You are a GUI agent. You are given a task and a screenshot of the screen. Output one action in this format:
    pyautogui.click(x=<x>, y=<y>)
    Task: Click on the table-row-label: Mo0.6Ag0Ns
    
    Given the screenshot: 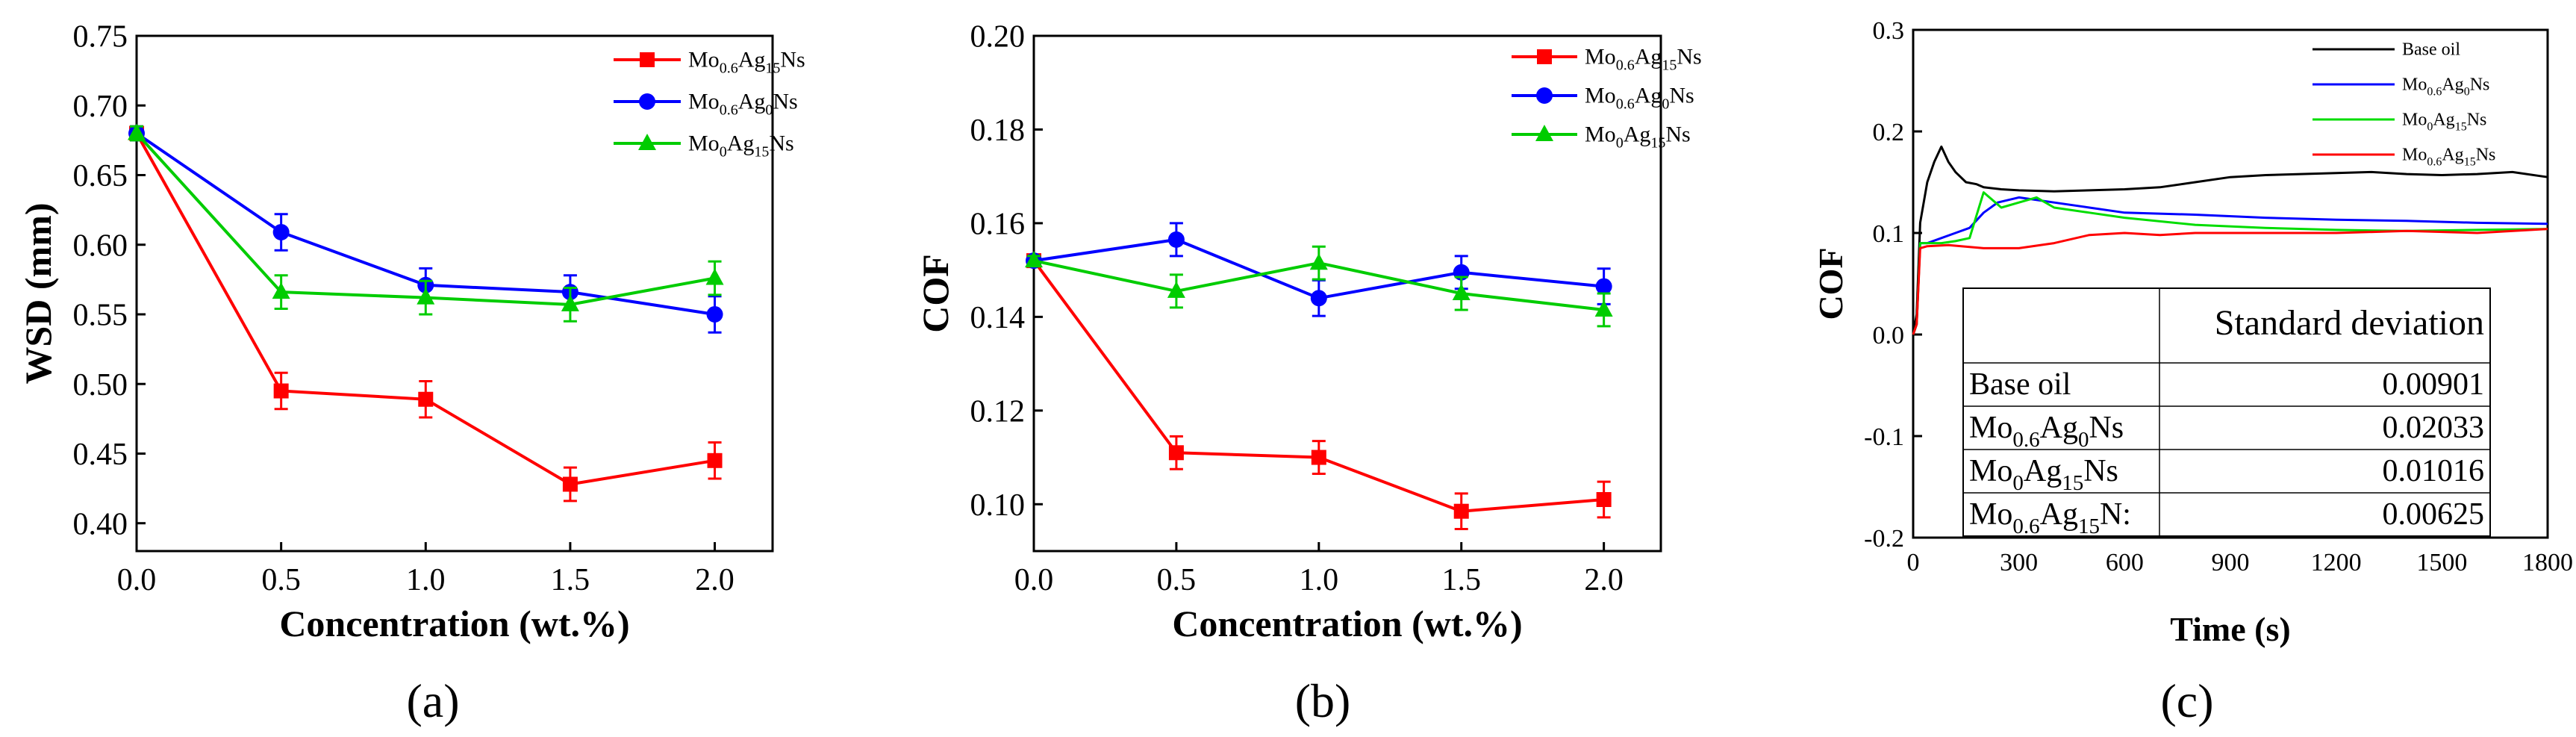 What is the action you would take?
    pyautogui.click(x=2047, y=431)
    